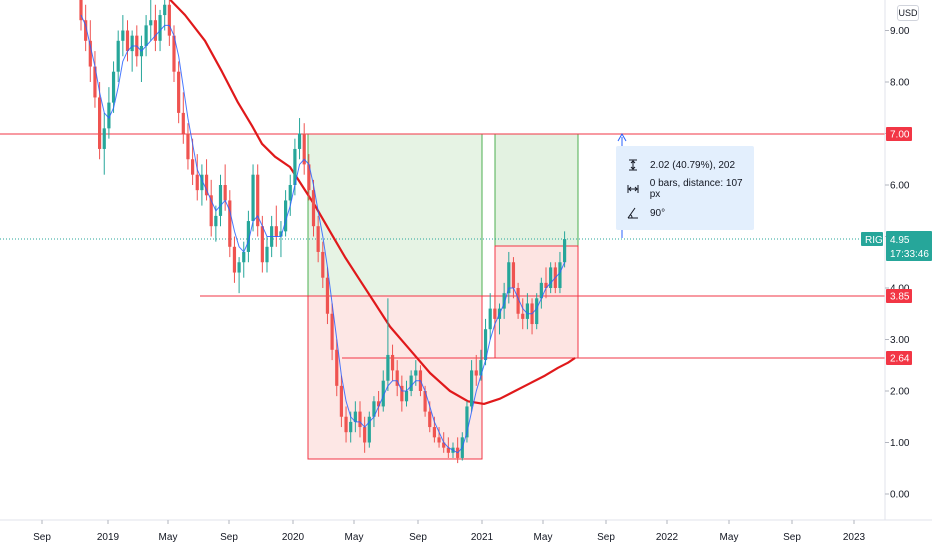 This screenshot has width=932, height=550. Describe the element at coordinates (633, 165) in the screenshot. I see `price-range-icon` at that location.